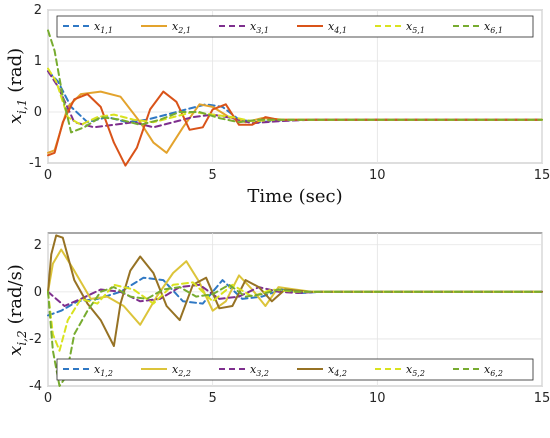 This screenshot has width=550, height=438. Describe the element at coordinates (259, 370) in the screenshot. I see `legend-label: x3,2` at that location.